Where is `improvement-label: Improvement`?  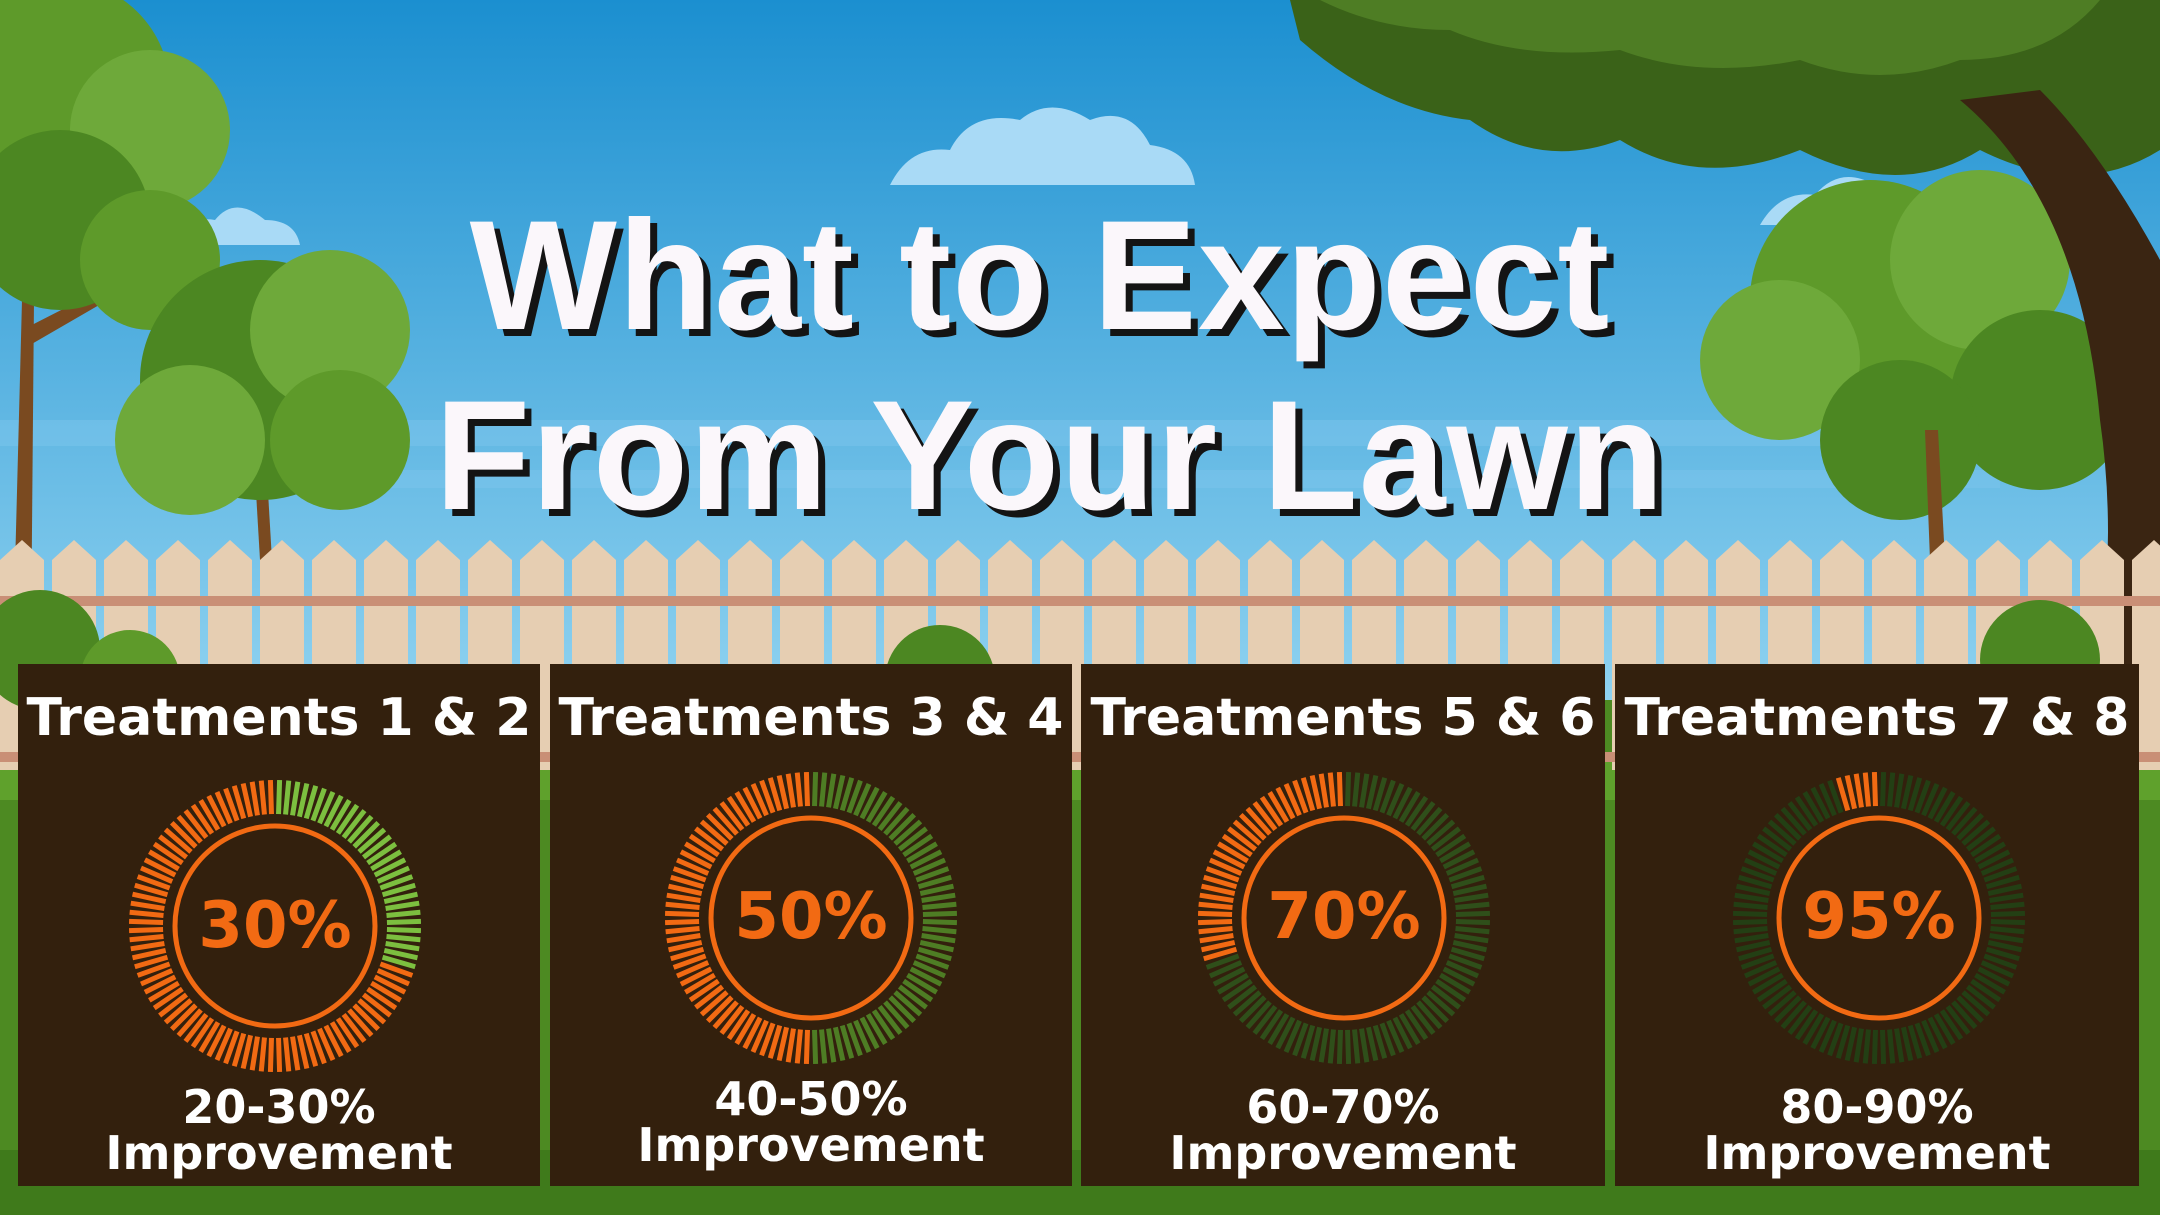
improvement-label: Improvement is located at coordinates (279, 1153).